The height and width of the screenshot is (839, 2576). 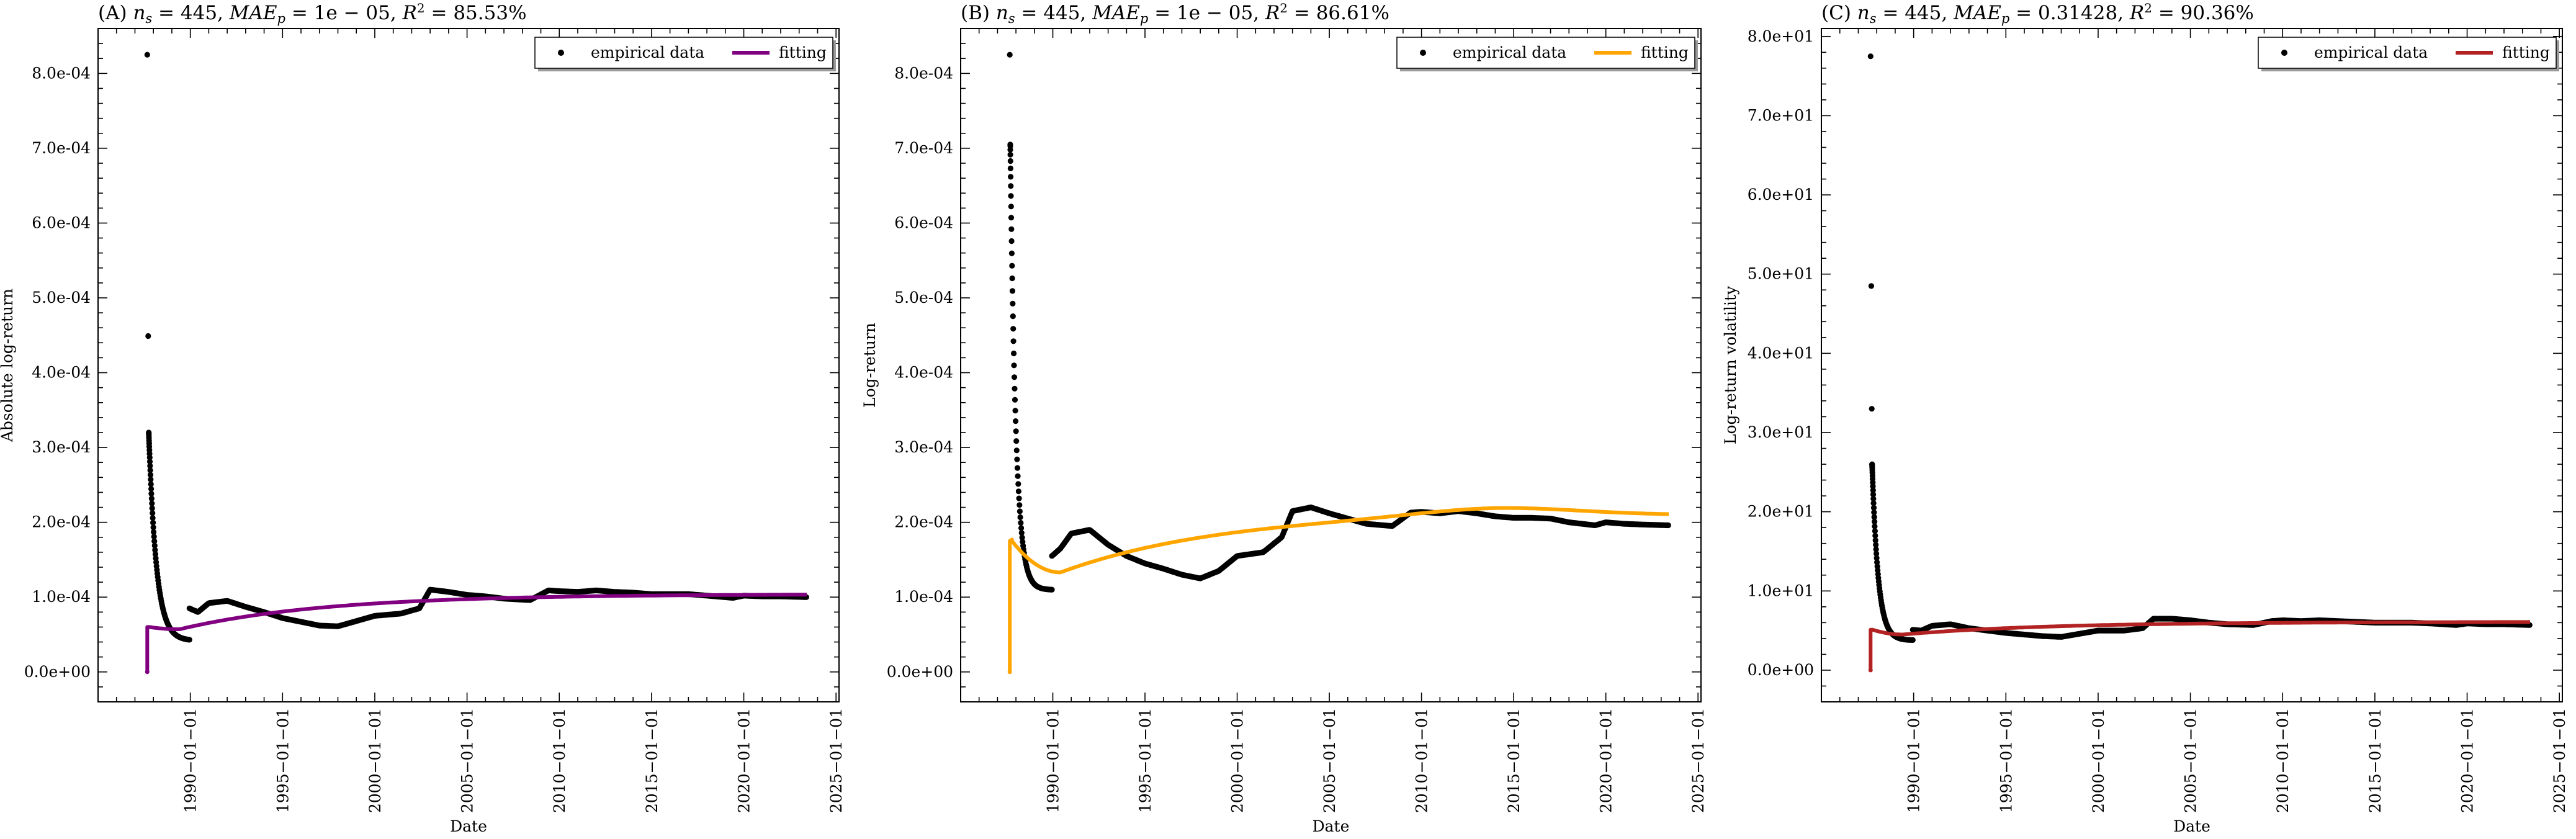 I want to click on y-tick-label: 1.0e-04, so click(x=61, y=597).